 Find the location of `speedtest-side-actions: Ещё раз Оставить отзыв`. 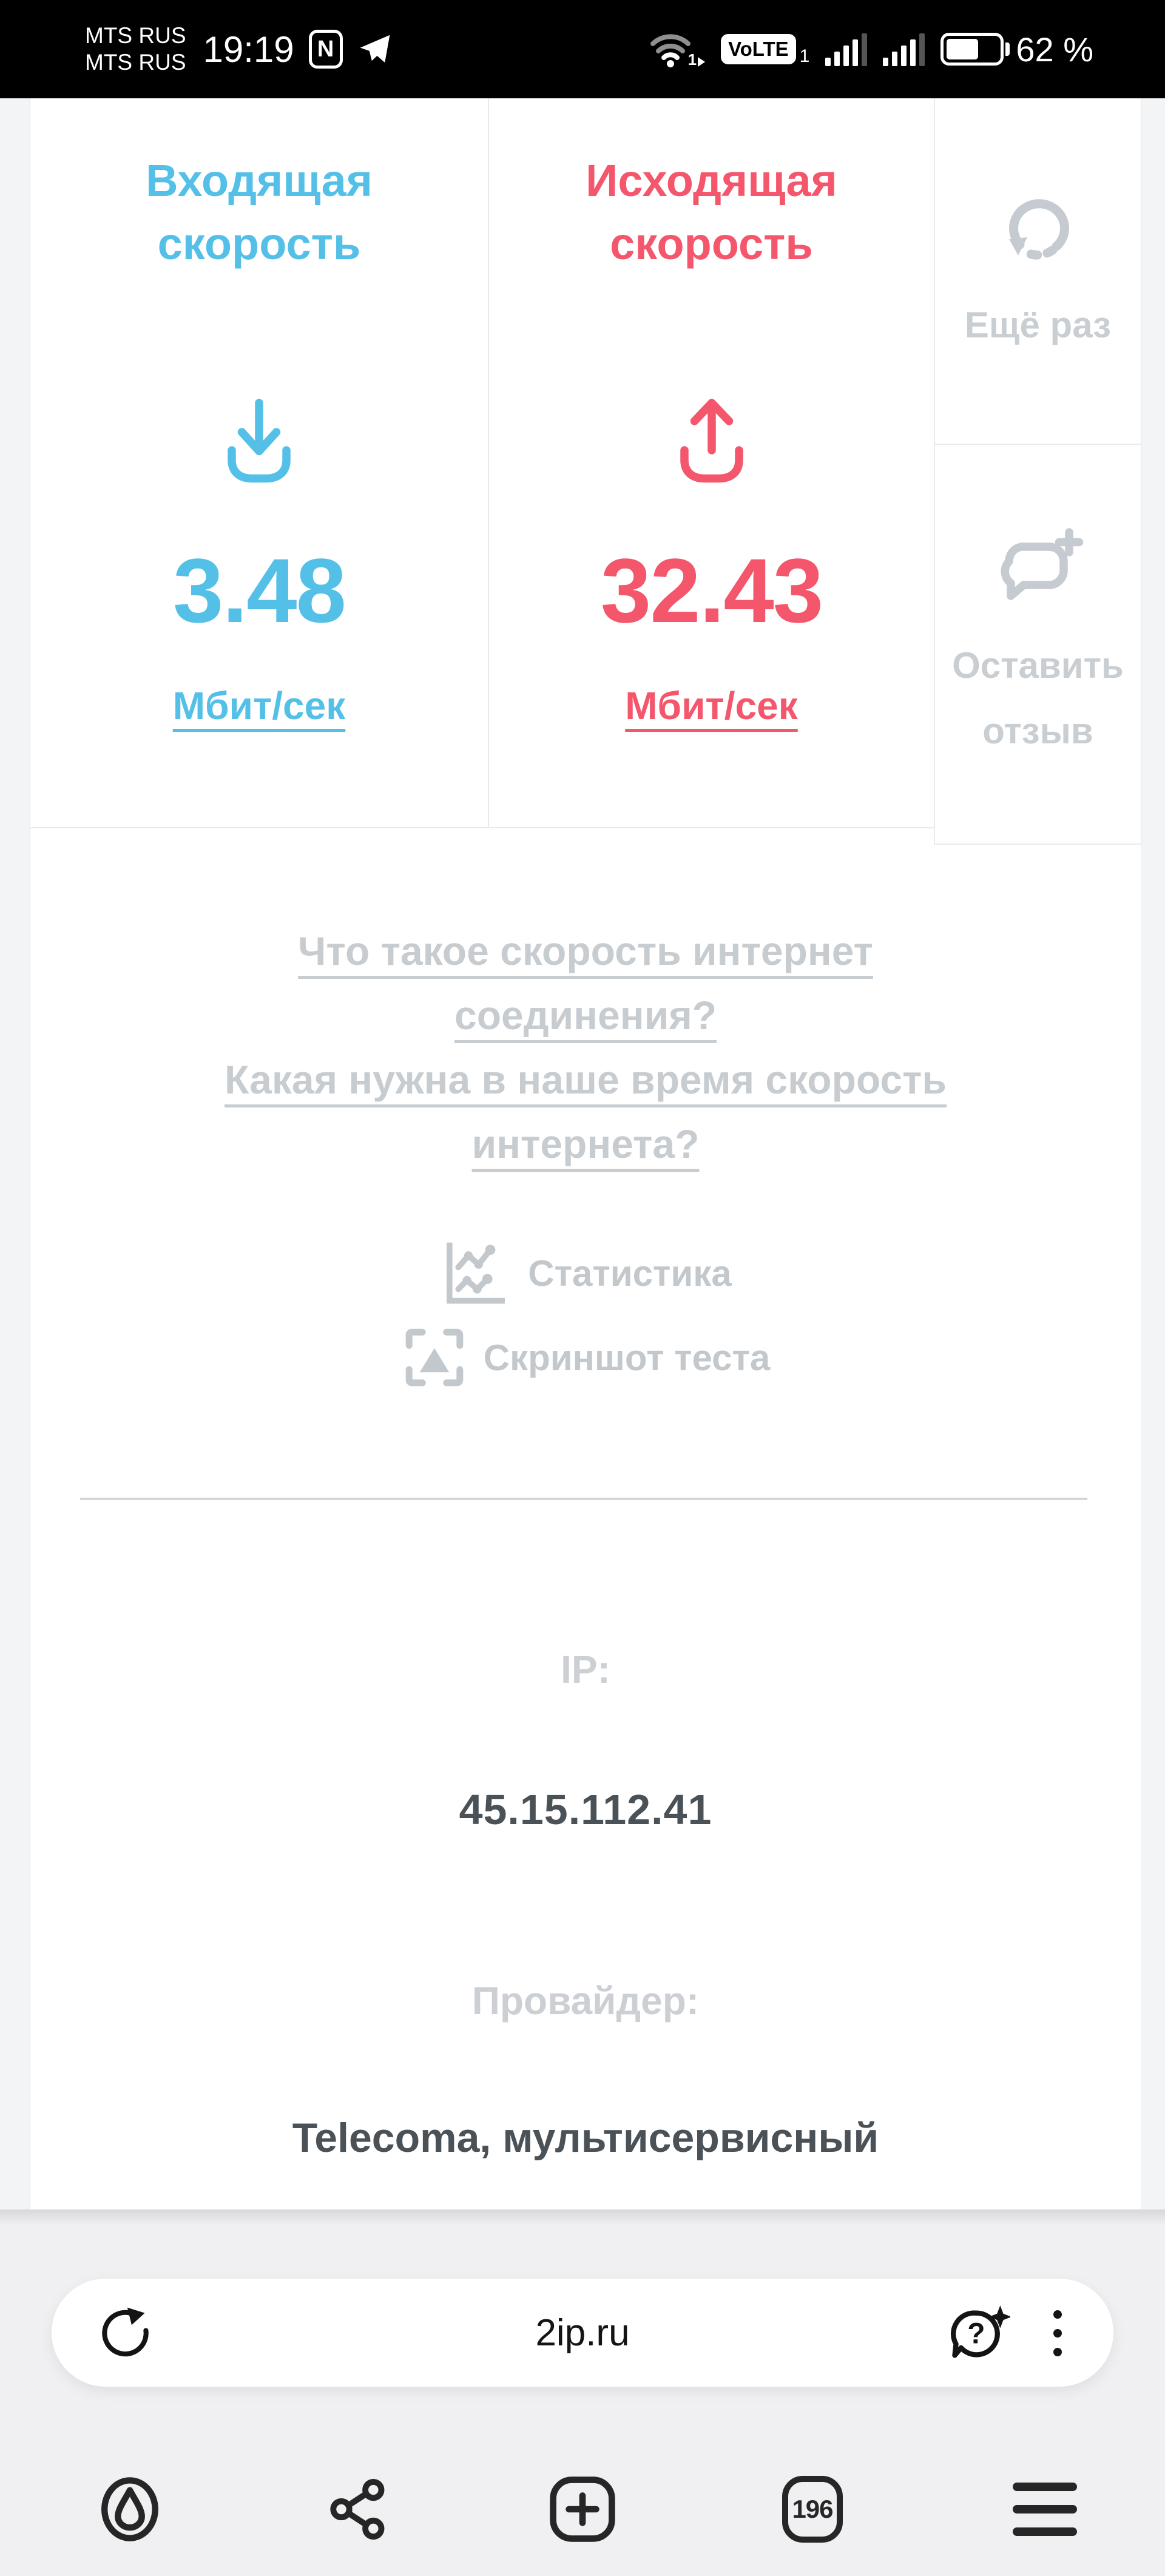

speedtest-side-actions: Ещё раз Оставить отзыв is located at coordinates (1038, 471).